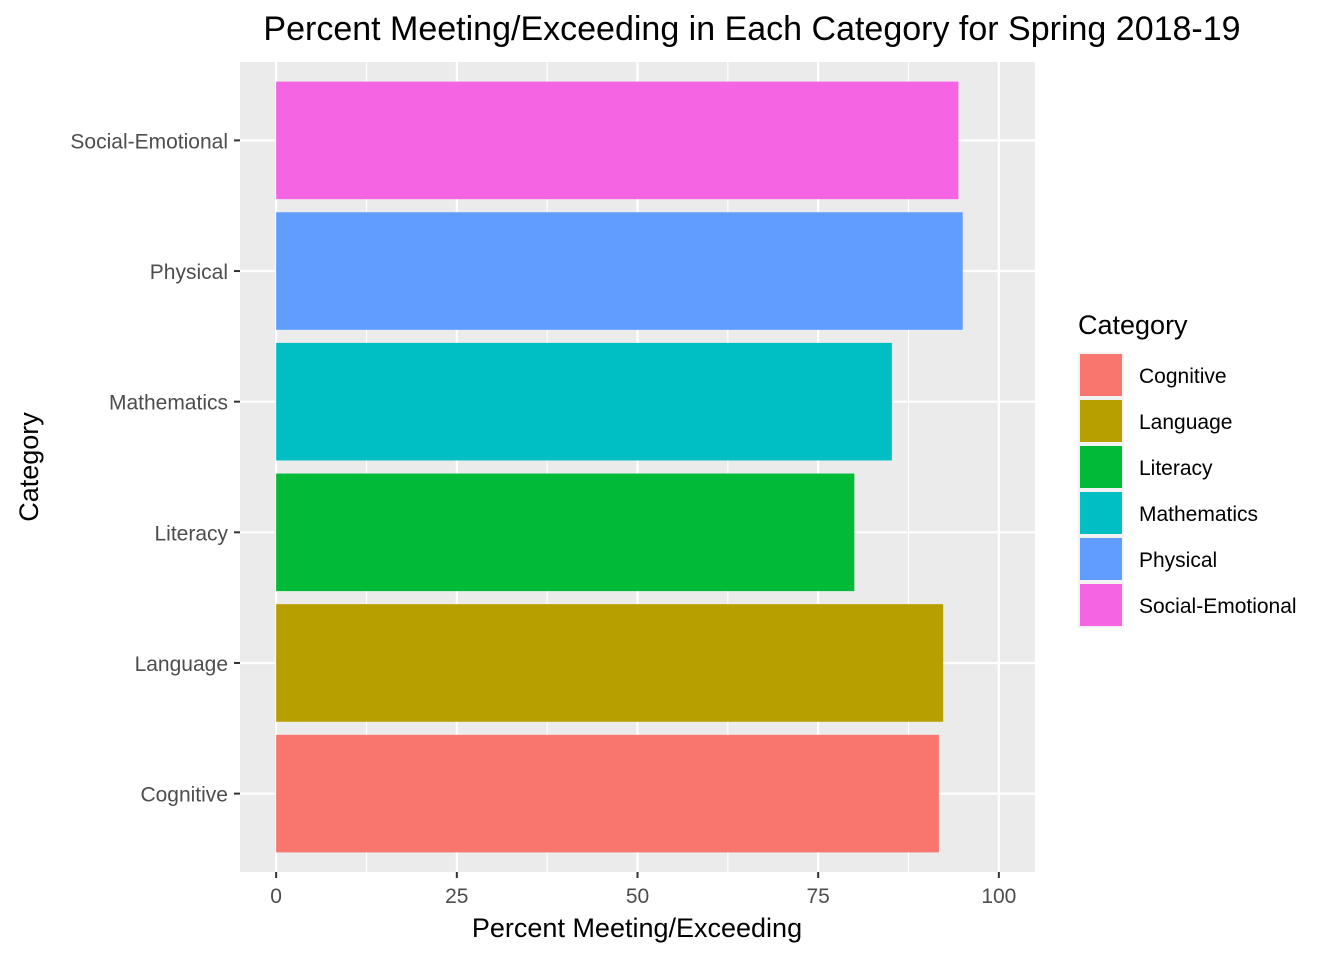  What do you see at coordinates (1176, 468) in the screenshot?
I see `legend-label: Literacy` at bounding box center [1176, 468].